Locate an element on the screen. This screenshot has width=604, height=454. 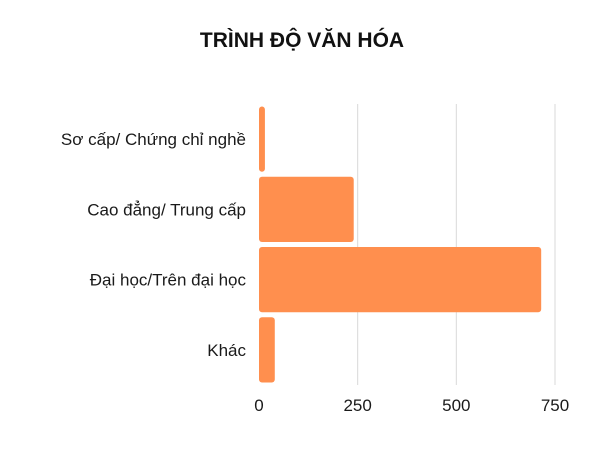
category-label-2: Cao đẳng/ Trung cấp is located at coordinates (166, 209).